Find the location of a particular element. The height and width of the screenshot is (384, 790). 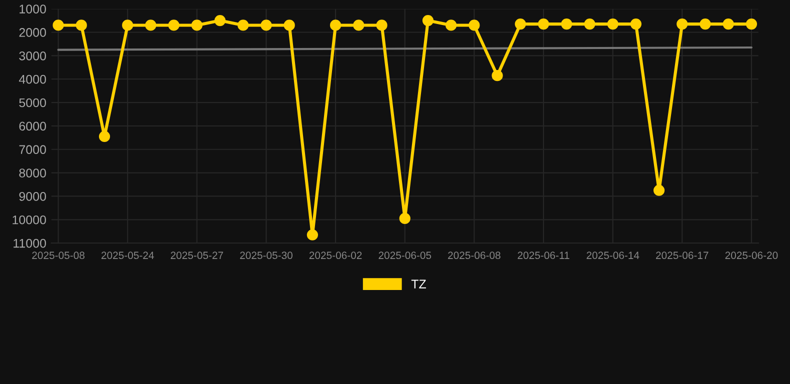

x-tick-label: 2025-06-05 is located at coordinates (405, 256).